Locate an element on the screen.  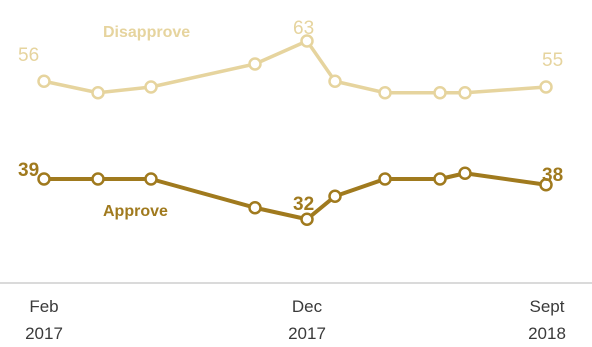
series-line-approve is located at coordinates (295, 196).